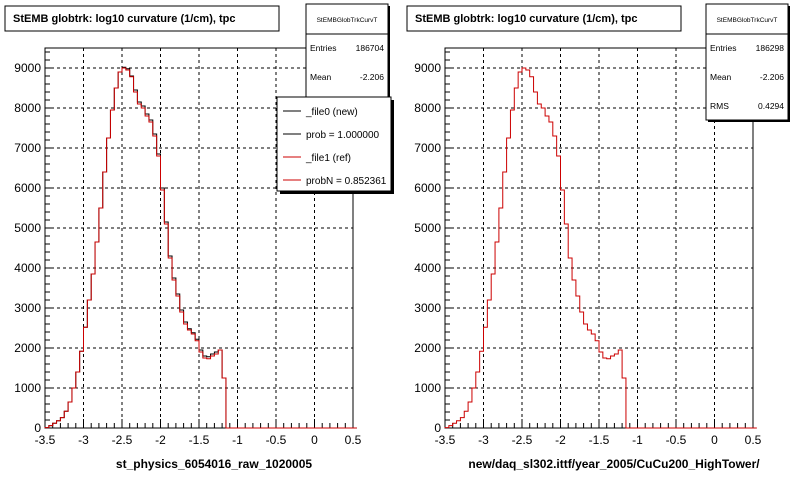 The image size is (800, 480). Describe the element at coordinates (346, 181) in the screenshot. I see `legend-label: probN = 0.852361` at that location.